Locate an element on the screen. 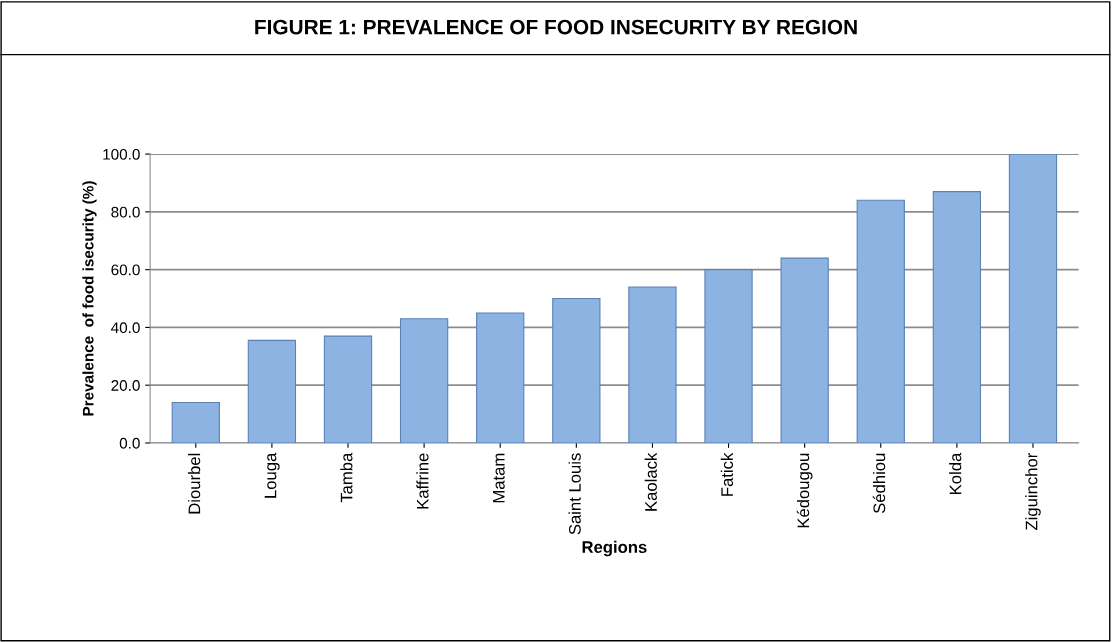 The image size is (1112, 642). y-tick-label: 20.0 is located at coordinates (125, 385).